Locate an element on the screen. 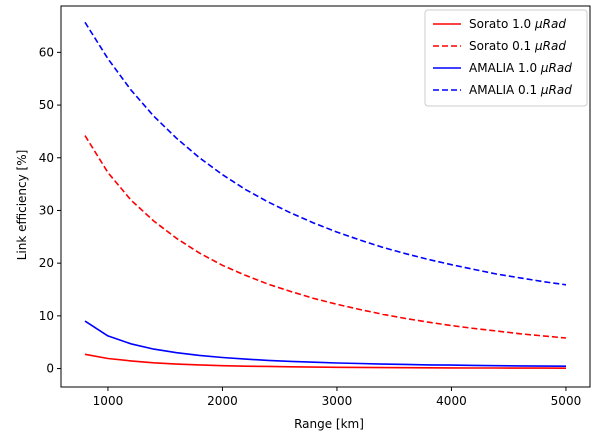 The height and width of the screenshot is (436, 598). y-axis: 0 10 20 30 40 50 60 is located at coordinates (50, 210).